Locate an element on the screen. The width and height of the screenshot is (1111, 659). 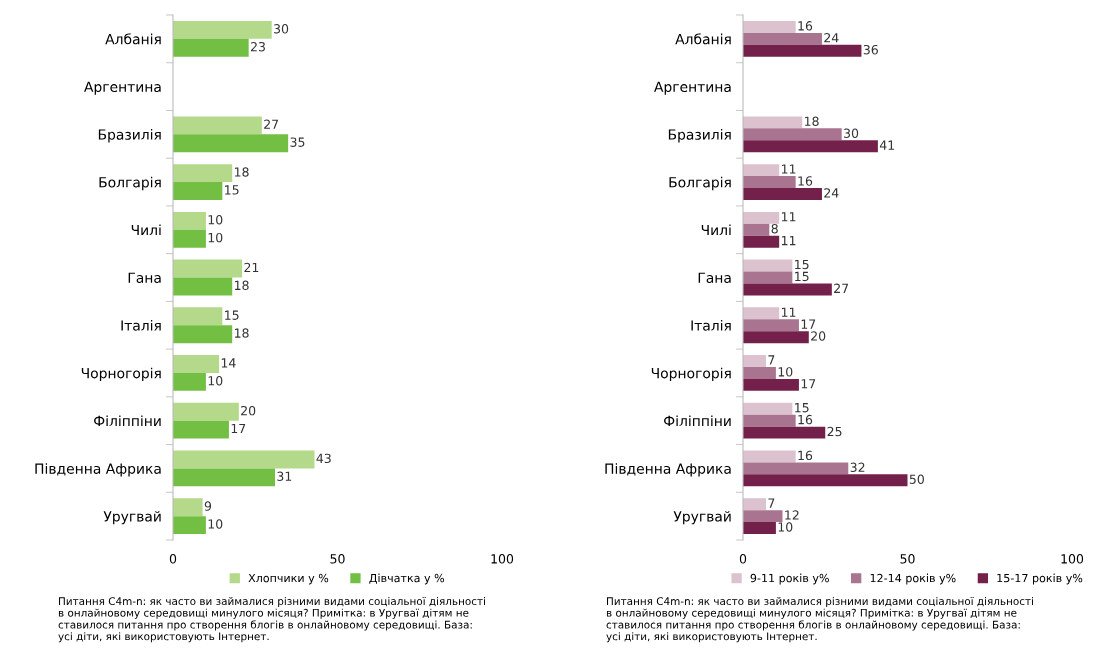
legend-label: Дівчатка у % is located at coordinates (407, 579).